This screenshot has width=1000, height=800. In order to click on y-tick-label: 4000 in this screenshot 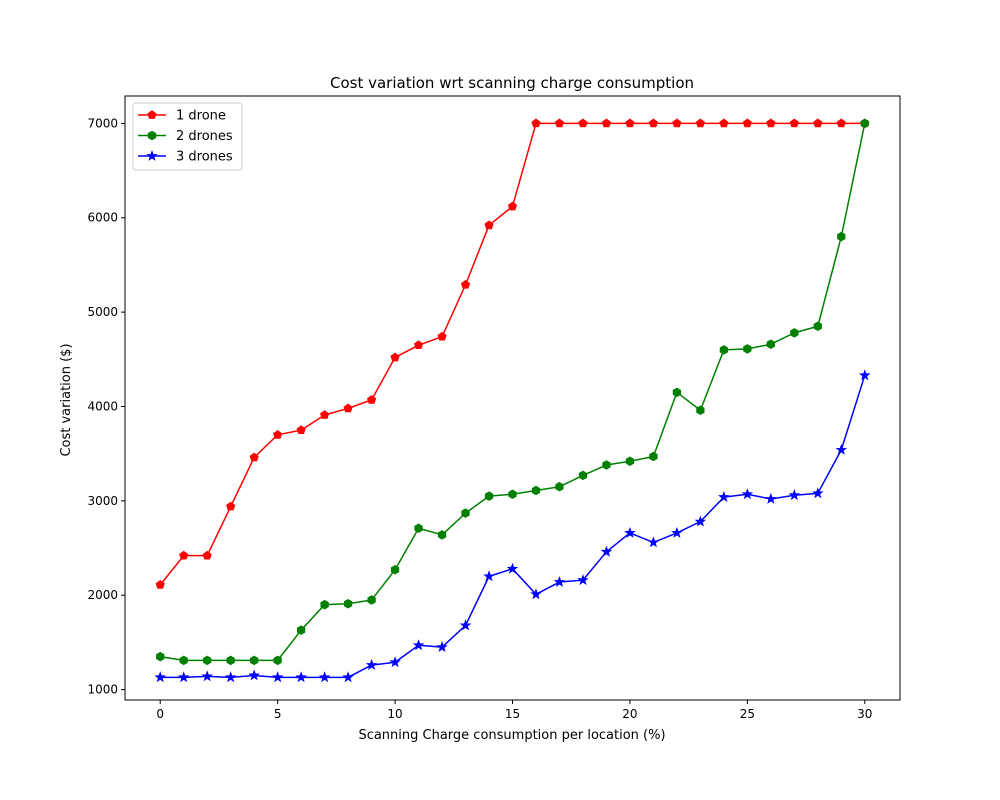, I will do `click(102, 406)`.